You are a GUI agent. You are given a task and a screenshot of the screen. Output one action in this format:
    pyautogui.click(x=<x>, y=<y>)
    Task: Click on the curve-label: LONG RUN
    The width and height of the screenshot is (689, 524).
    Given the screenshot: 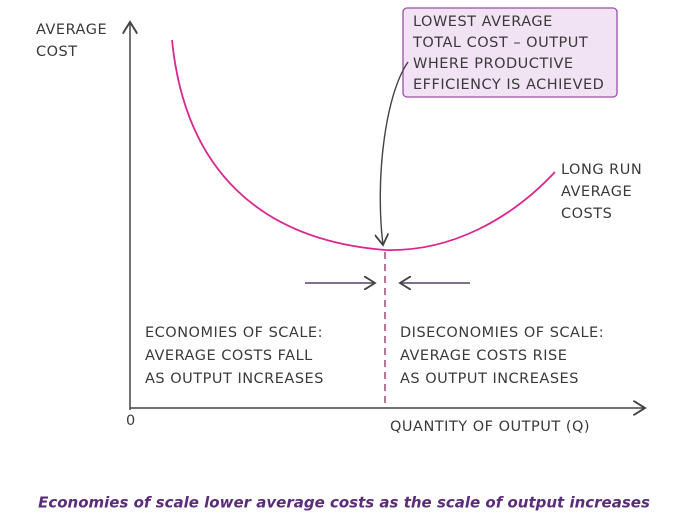 What is the action you would take?
    pyautogui.click(x=601, y=170)
    